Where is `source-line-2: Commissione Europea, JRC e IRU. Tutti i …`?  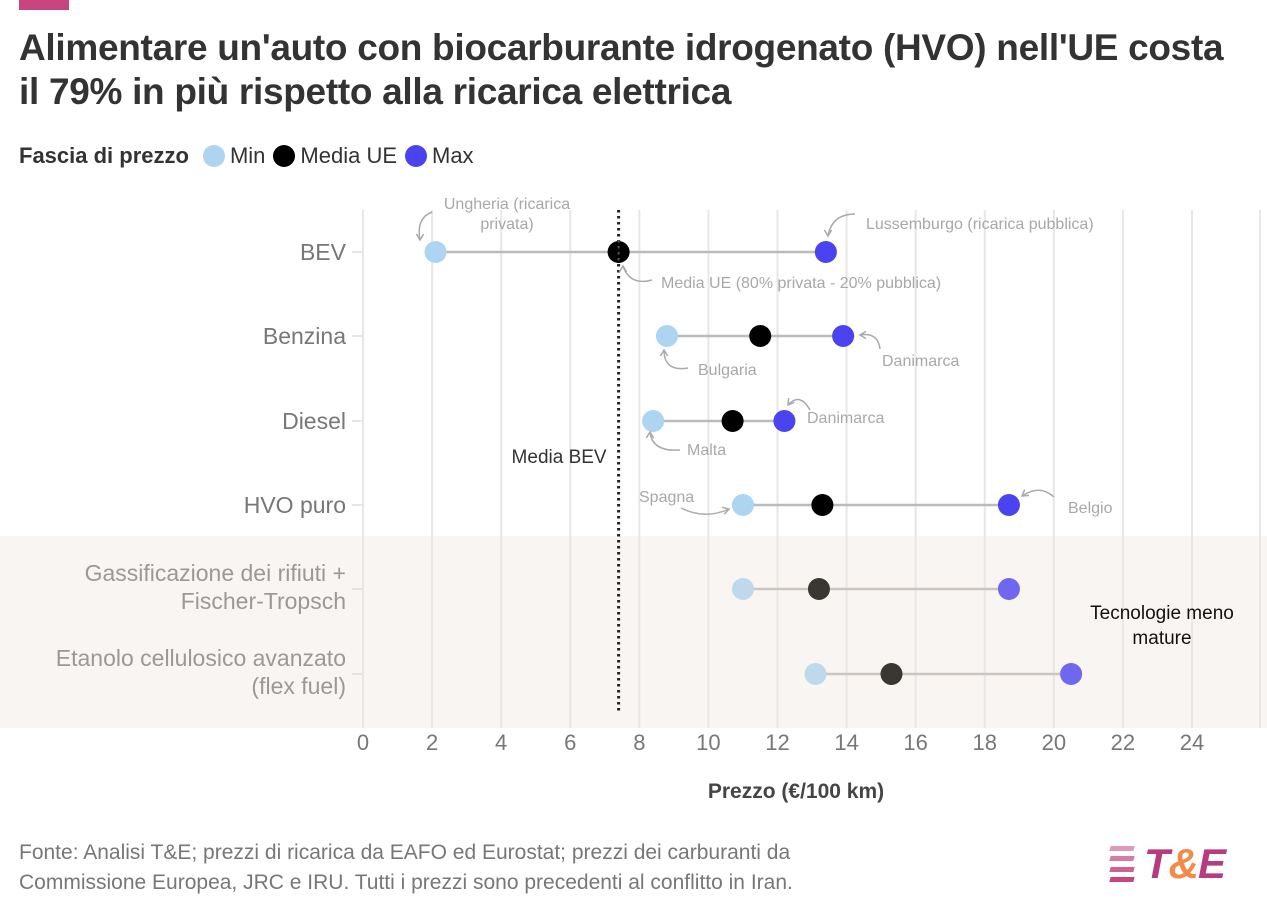
source-line-2: Commissione Europea, JRC e IRU. Tutti i … is located at coordinates (406, 882).